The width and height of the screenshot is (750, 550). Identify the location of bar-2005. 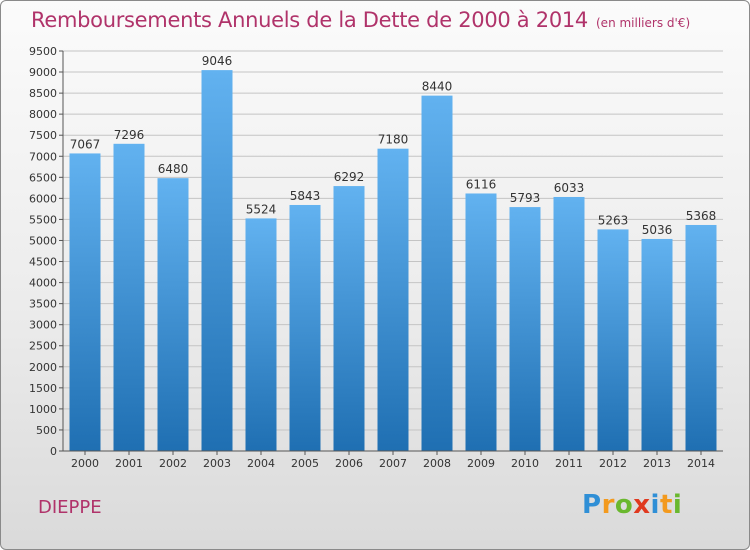
(305, 327).